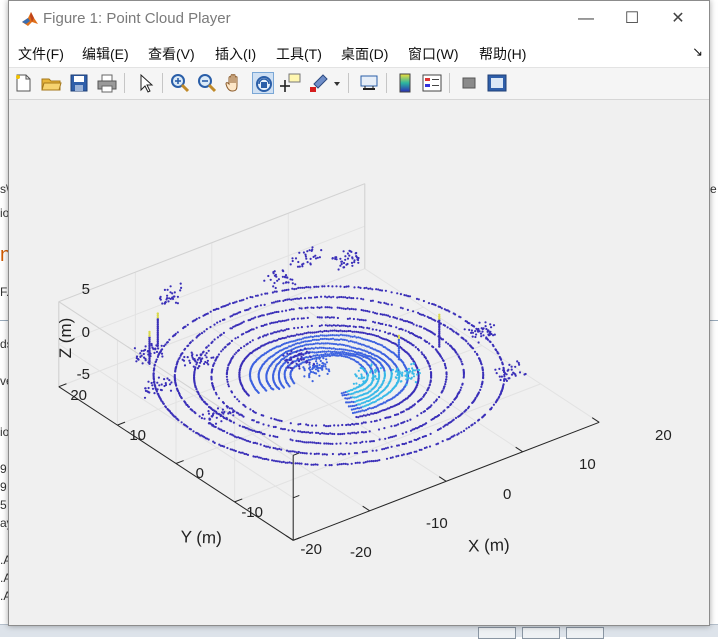 The width and height of the screenshot is (718, 639). Describe the element at coordinates (180, 83) in the screenshot. I see `zoom-in-icon` at that location.